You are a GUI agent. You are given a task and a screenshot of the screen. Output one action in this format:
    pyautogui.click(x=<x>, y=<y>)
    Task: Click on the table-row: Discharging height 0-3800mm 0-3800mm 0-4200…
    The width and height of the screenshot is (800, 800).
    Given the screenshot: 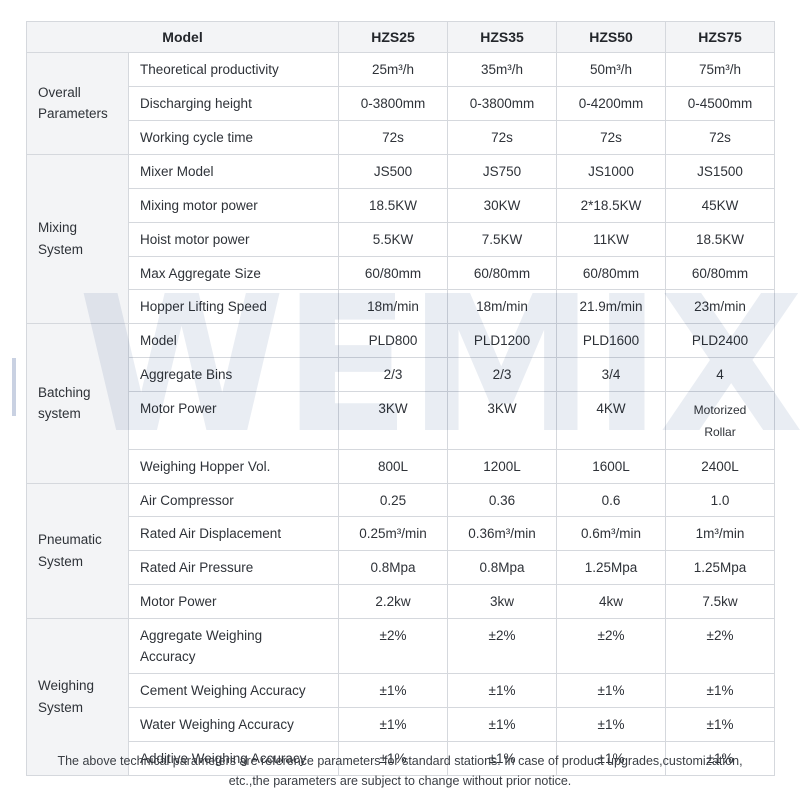 What is the action you would take?
    pyautogui.click(x=401, y=103)
    